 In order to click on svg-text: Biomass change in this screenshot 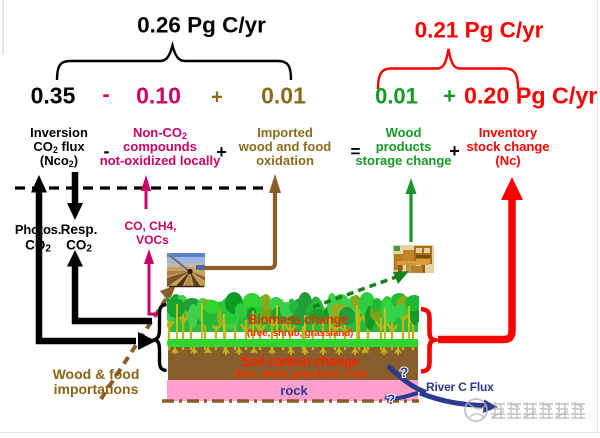, I will do `click(298, 319)`.